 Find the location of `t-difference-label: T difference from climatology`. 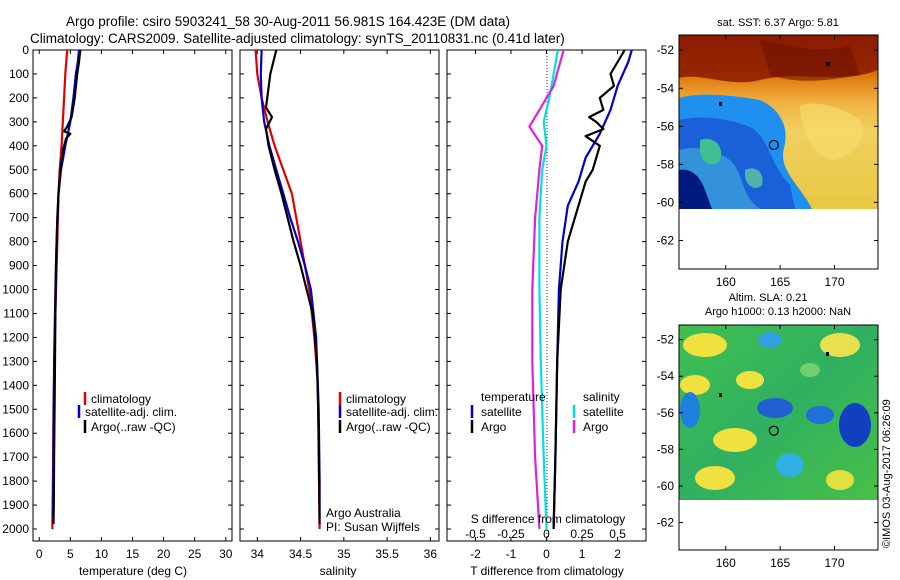

t-difference-label: T difference from climatology is located at coordinates (547, 571).